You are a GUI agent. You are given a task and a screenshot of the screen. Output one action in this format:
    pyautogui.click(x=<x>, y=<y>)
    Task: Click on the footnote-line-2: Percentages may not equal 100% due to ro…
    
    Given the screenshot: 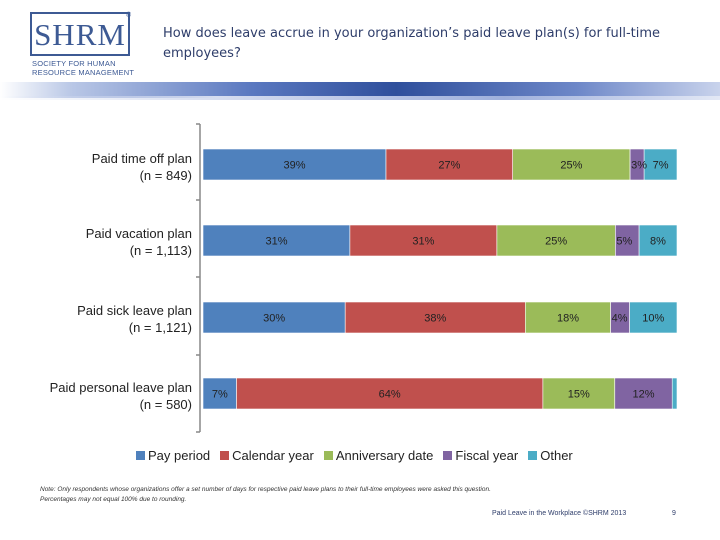 What is the action you would take?
    pyautogui.click(x=113, y=499)
    